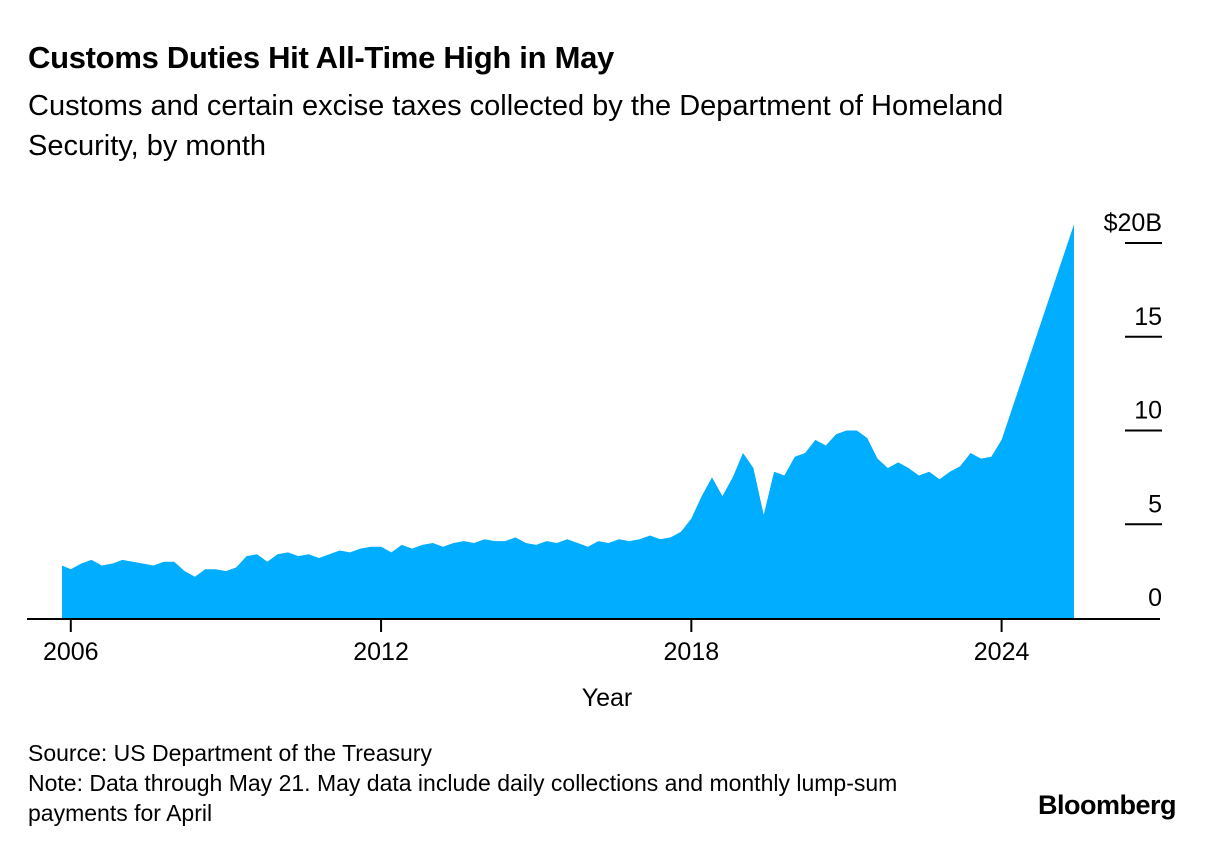  Describe the element at coordinates (1148, 317) in the screenshot. I see `y-tick-label: 15` at that location.